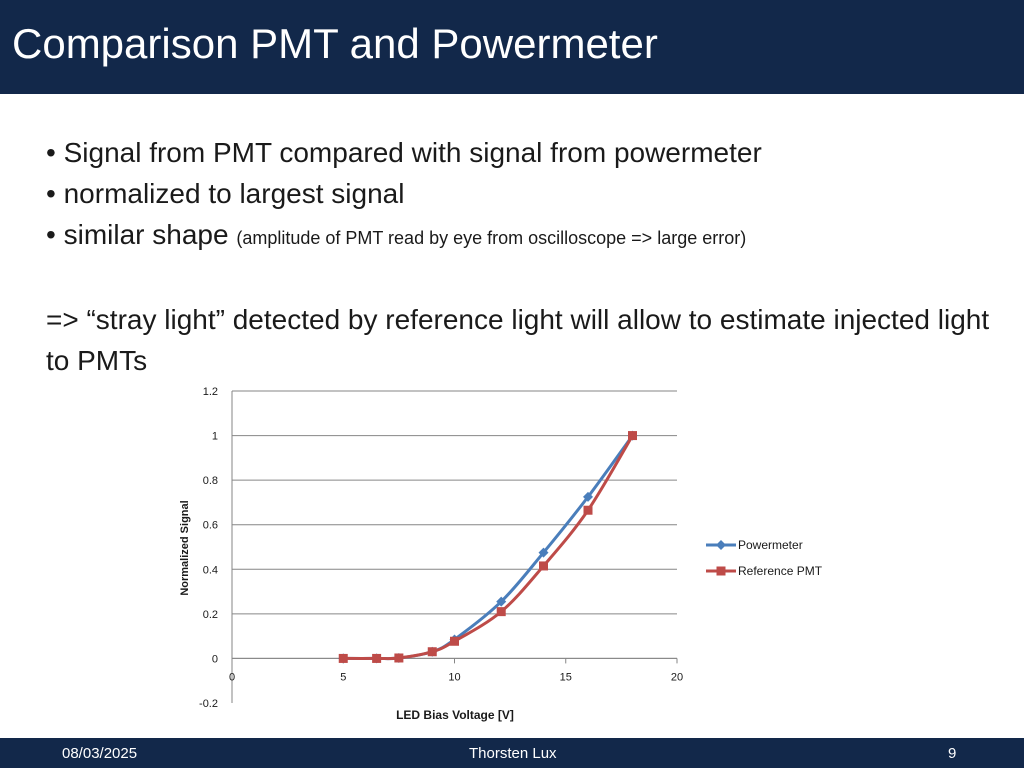 This screenshot has height=768, width=1024. I want to click on x-tick-label: 5, so click(343, 677).